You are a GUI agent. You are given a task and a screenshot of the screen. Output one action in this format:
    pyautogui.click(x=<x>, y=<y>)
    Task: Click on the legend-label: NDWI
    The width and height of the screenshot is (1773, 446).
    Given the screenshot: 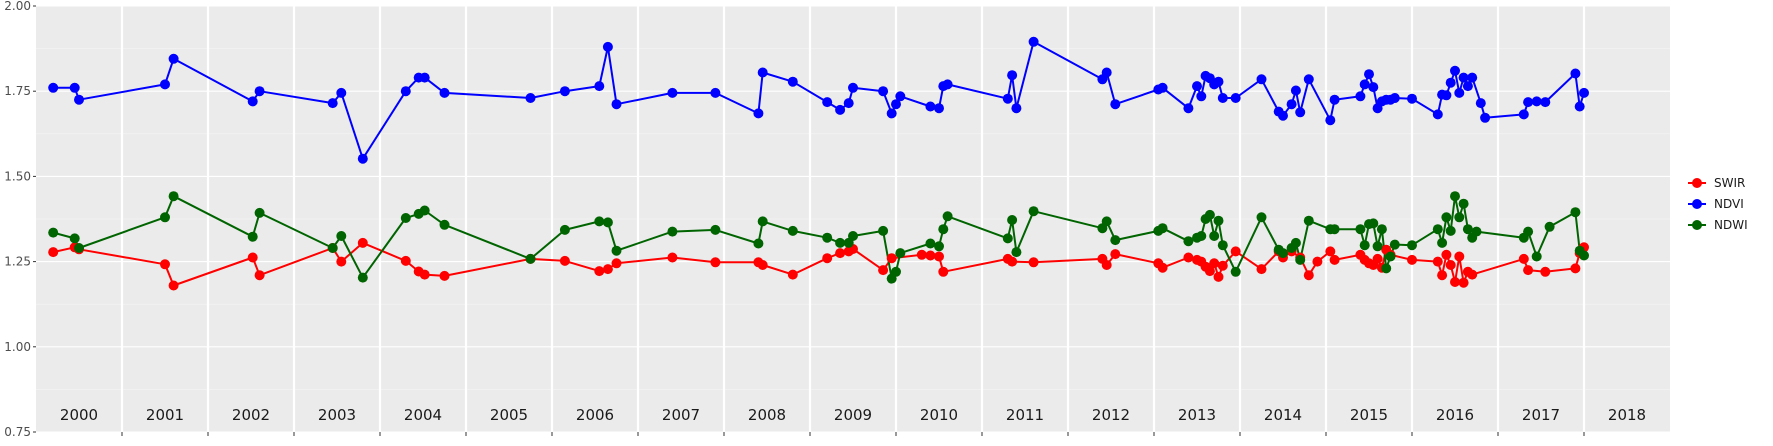 What is the action you would take?
    pyautogui.click(x=1731, y=225)
    